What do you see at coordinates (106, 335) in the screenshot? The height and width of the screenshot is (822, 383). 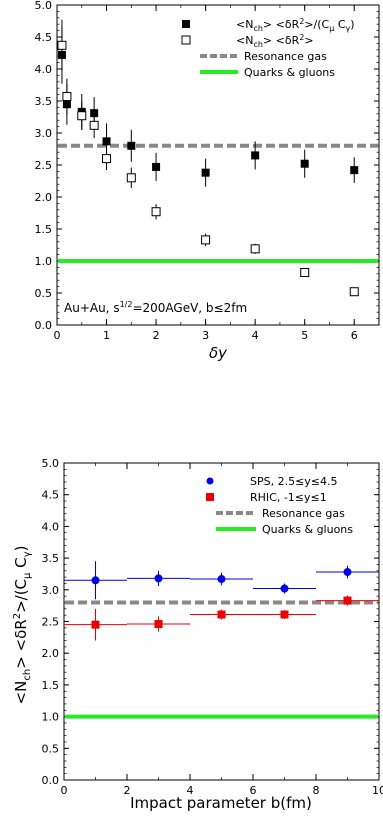 I see `x-tick-label: 1` at bounding box center [106, 335].